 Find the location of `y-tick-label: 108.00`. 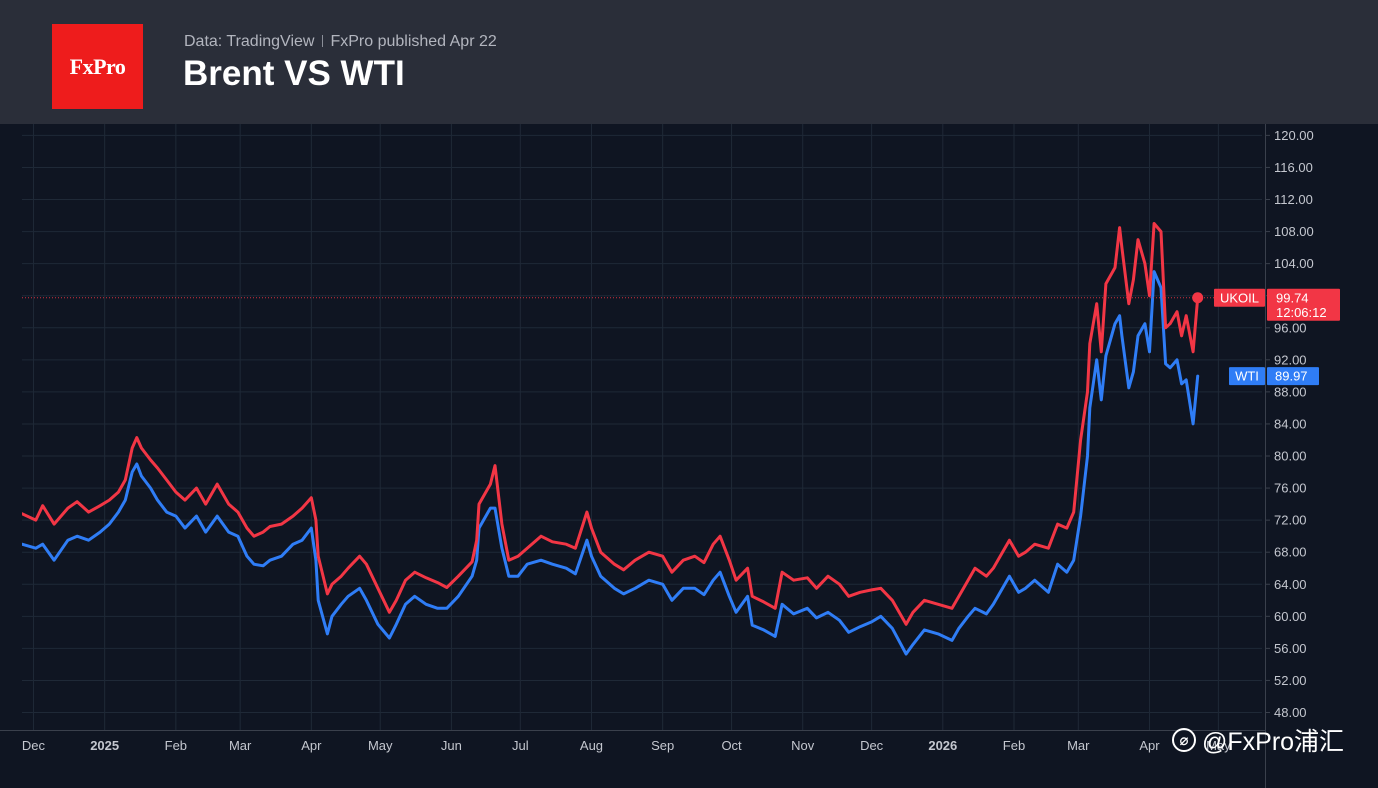

y-tick-label: 108.00 is located at coordinates (1294, 231).